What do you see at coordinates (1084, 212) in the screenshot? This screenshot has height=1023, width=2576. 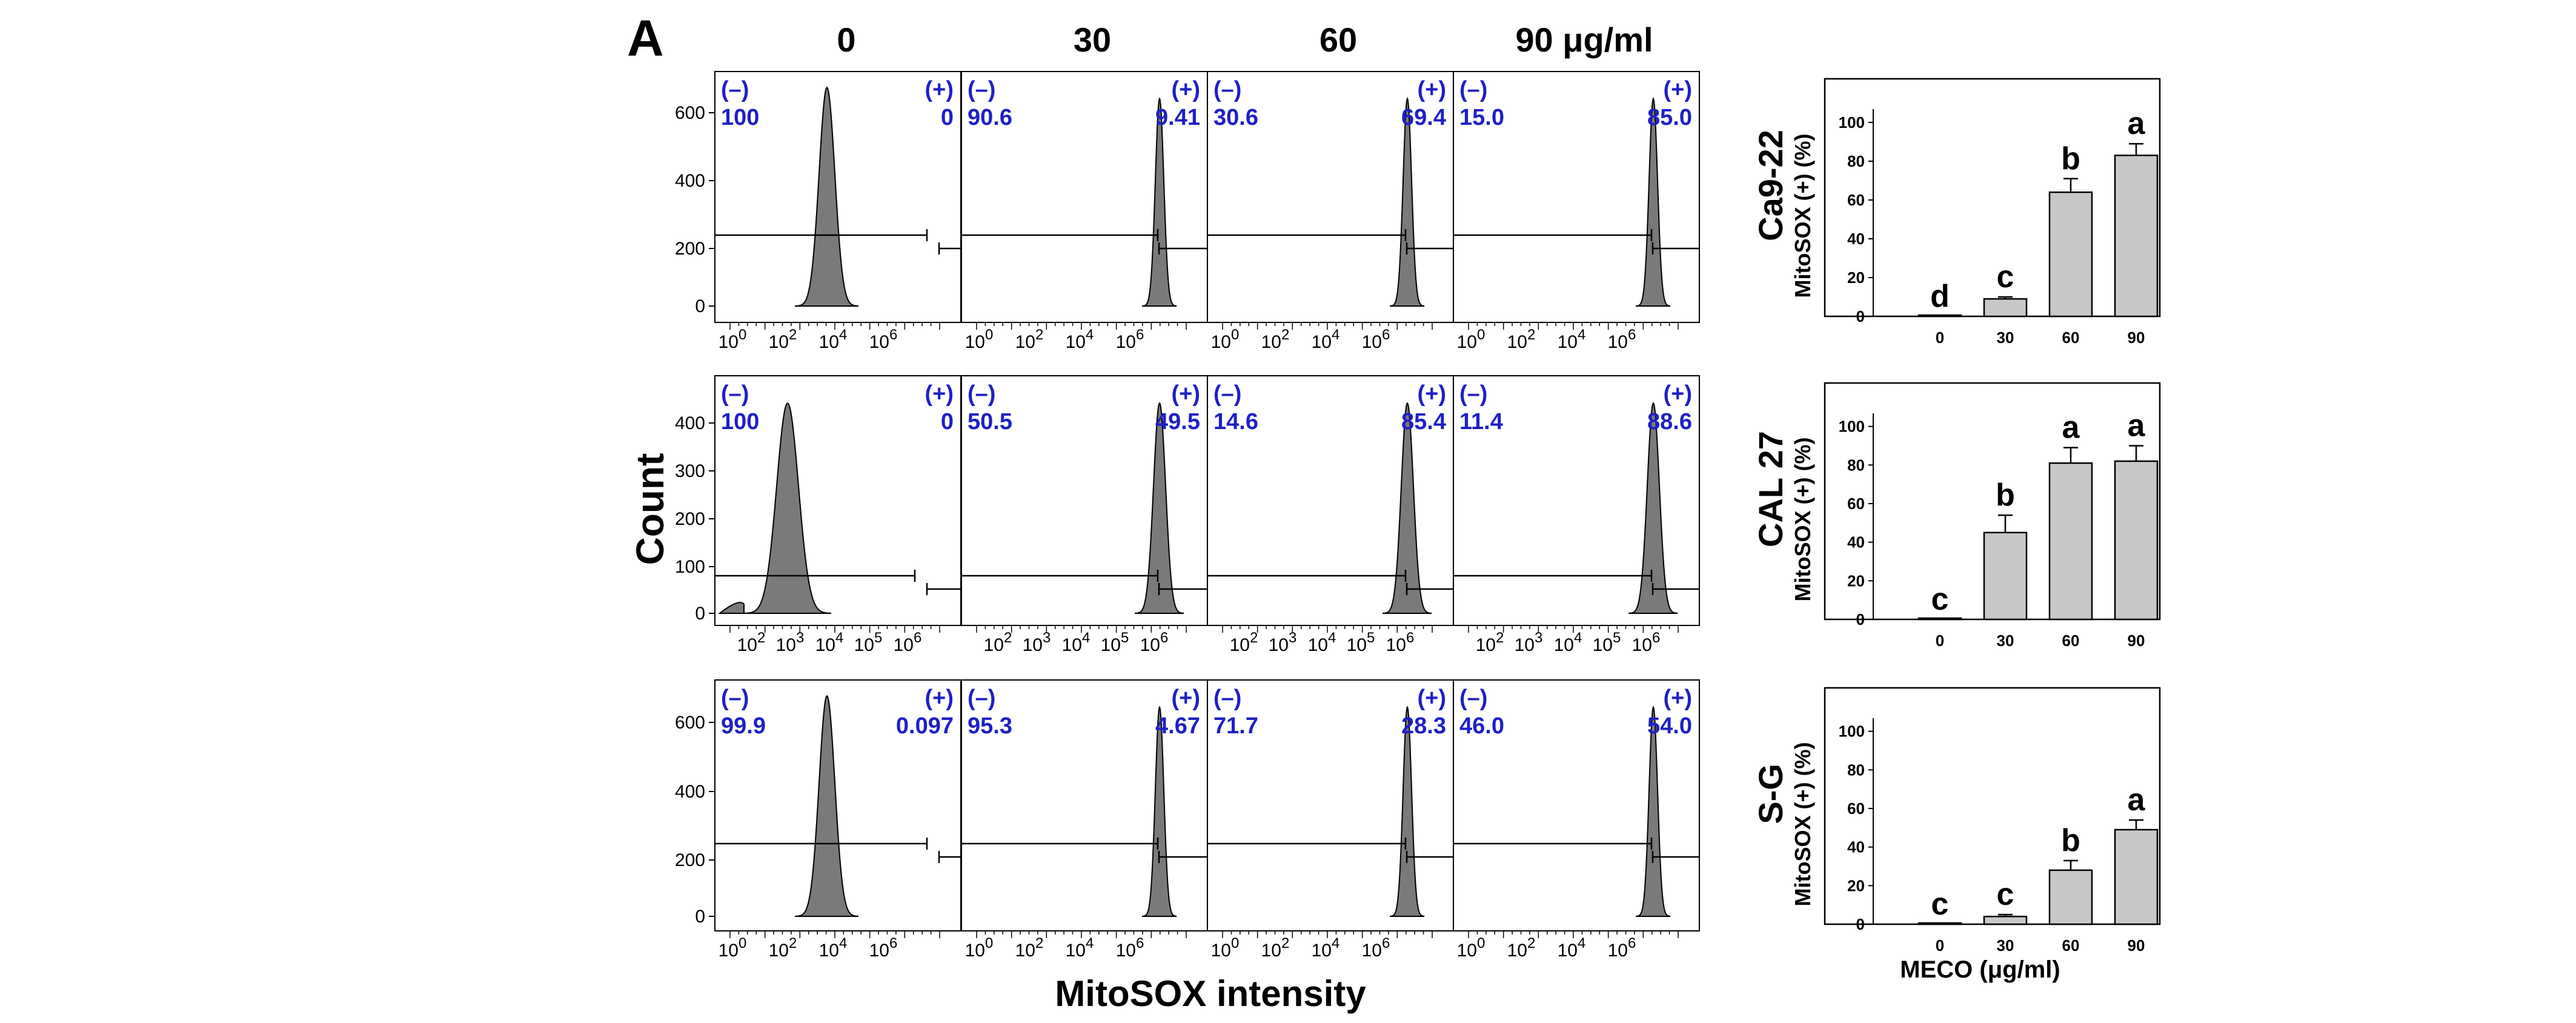 I see `histogram-panel-0-1: 10⁰ 10² 10⁴ 10⁶ (–) (+) 90.6 9.41` at bounding box center [1084, 212].